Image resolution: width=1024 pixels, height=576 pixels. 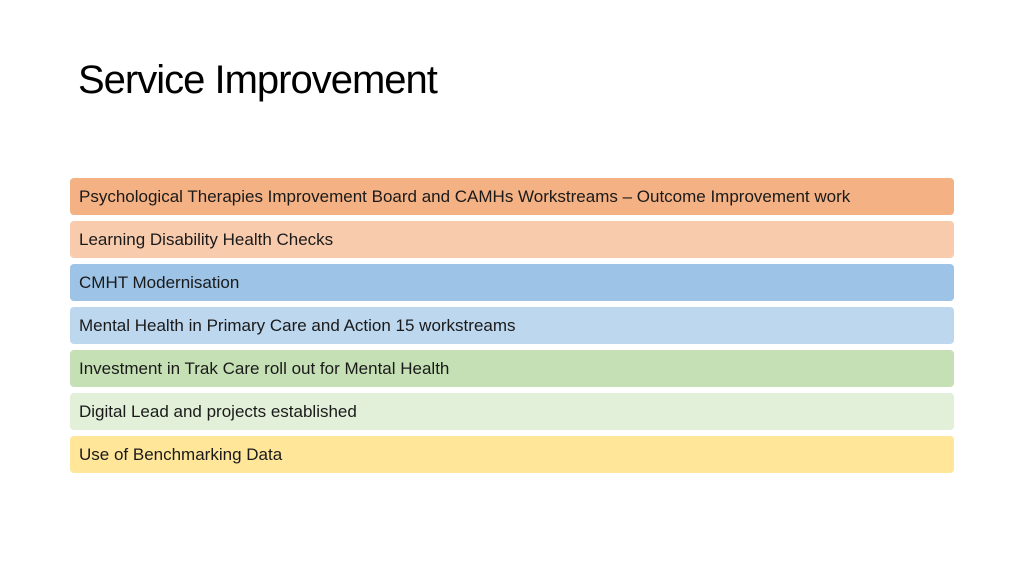 What do you see at coordinates (258, 80) in the screenshot?
I see `slide-title: Service Improvement` at bounding box center [258, 80].